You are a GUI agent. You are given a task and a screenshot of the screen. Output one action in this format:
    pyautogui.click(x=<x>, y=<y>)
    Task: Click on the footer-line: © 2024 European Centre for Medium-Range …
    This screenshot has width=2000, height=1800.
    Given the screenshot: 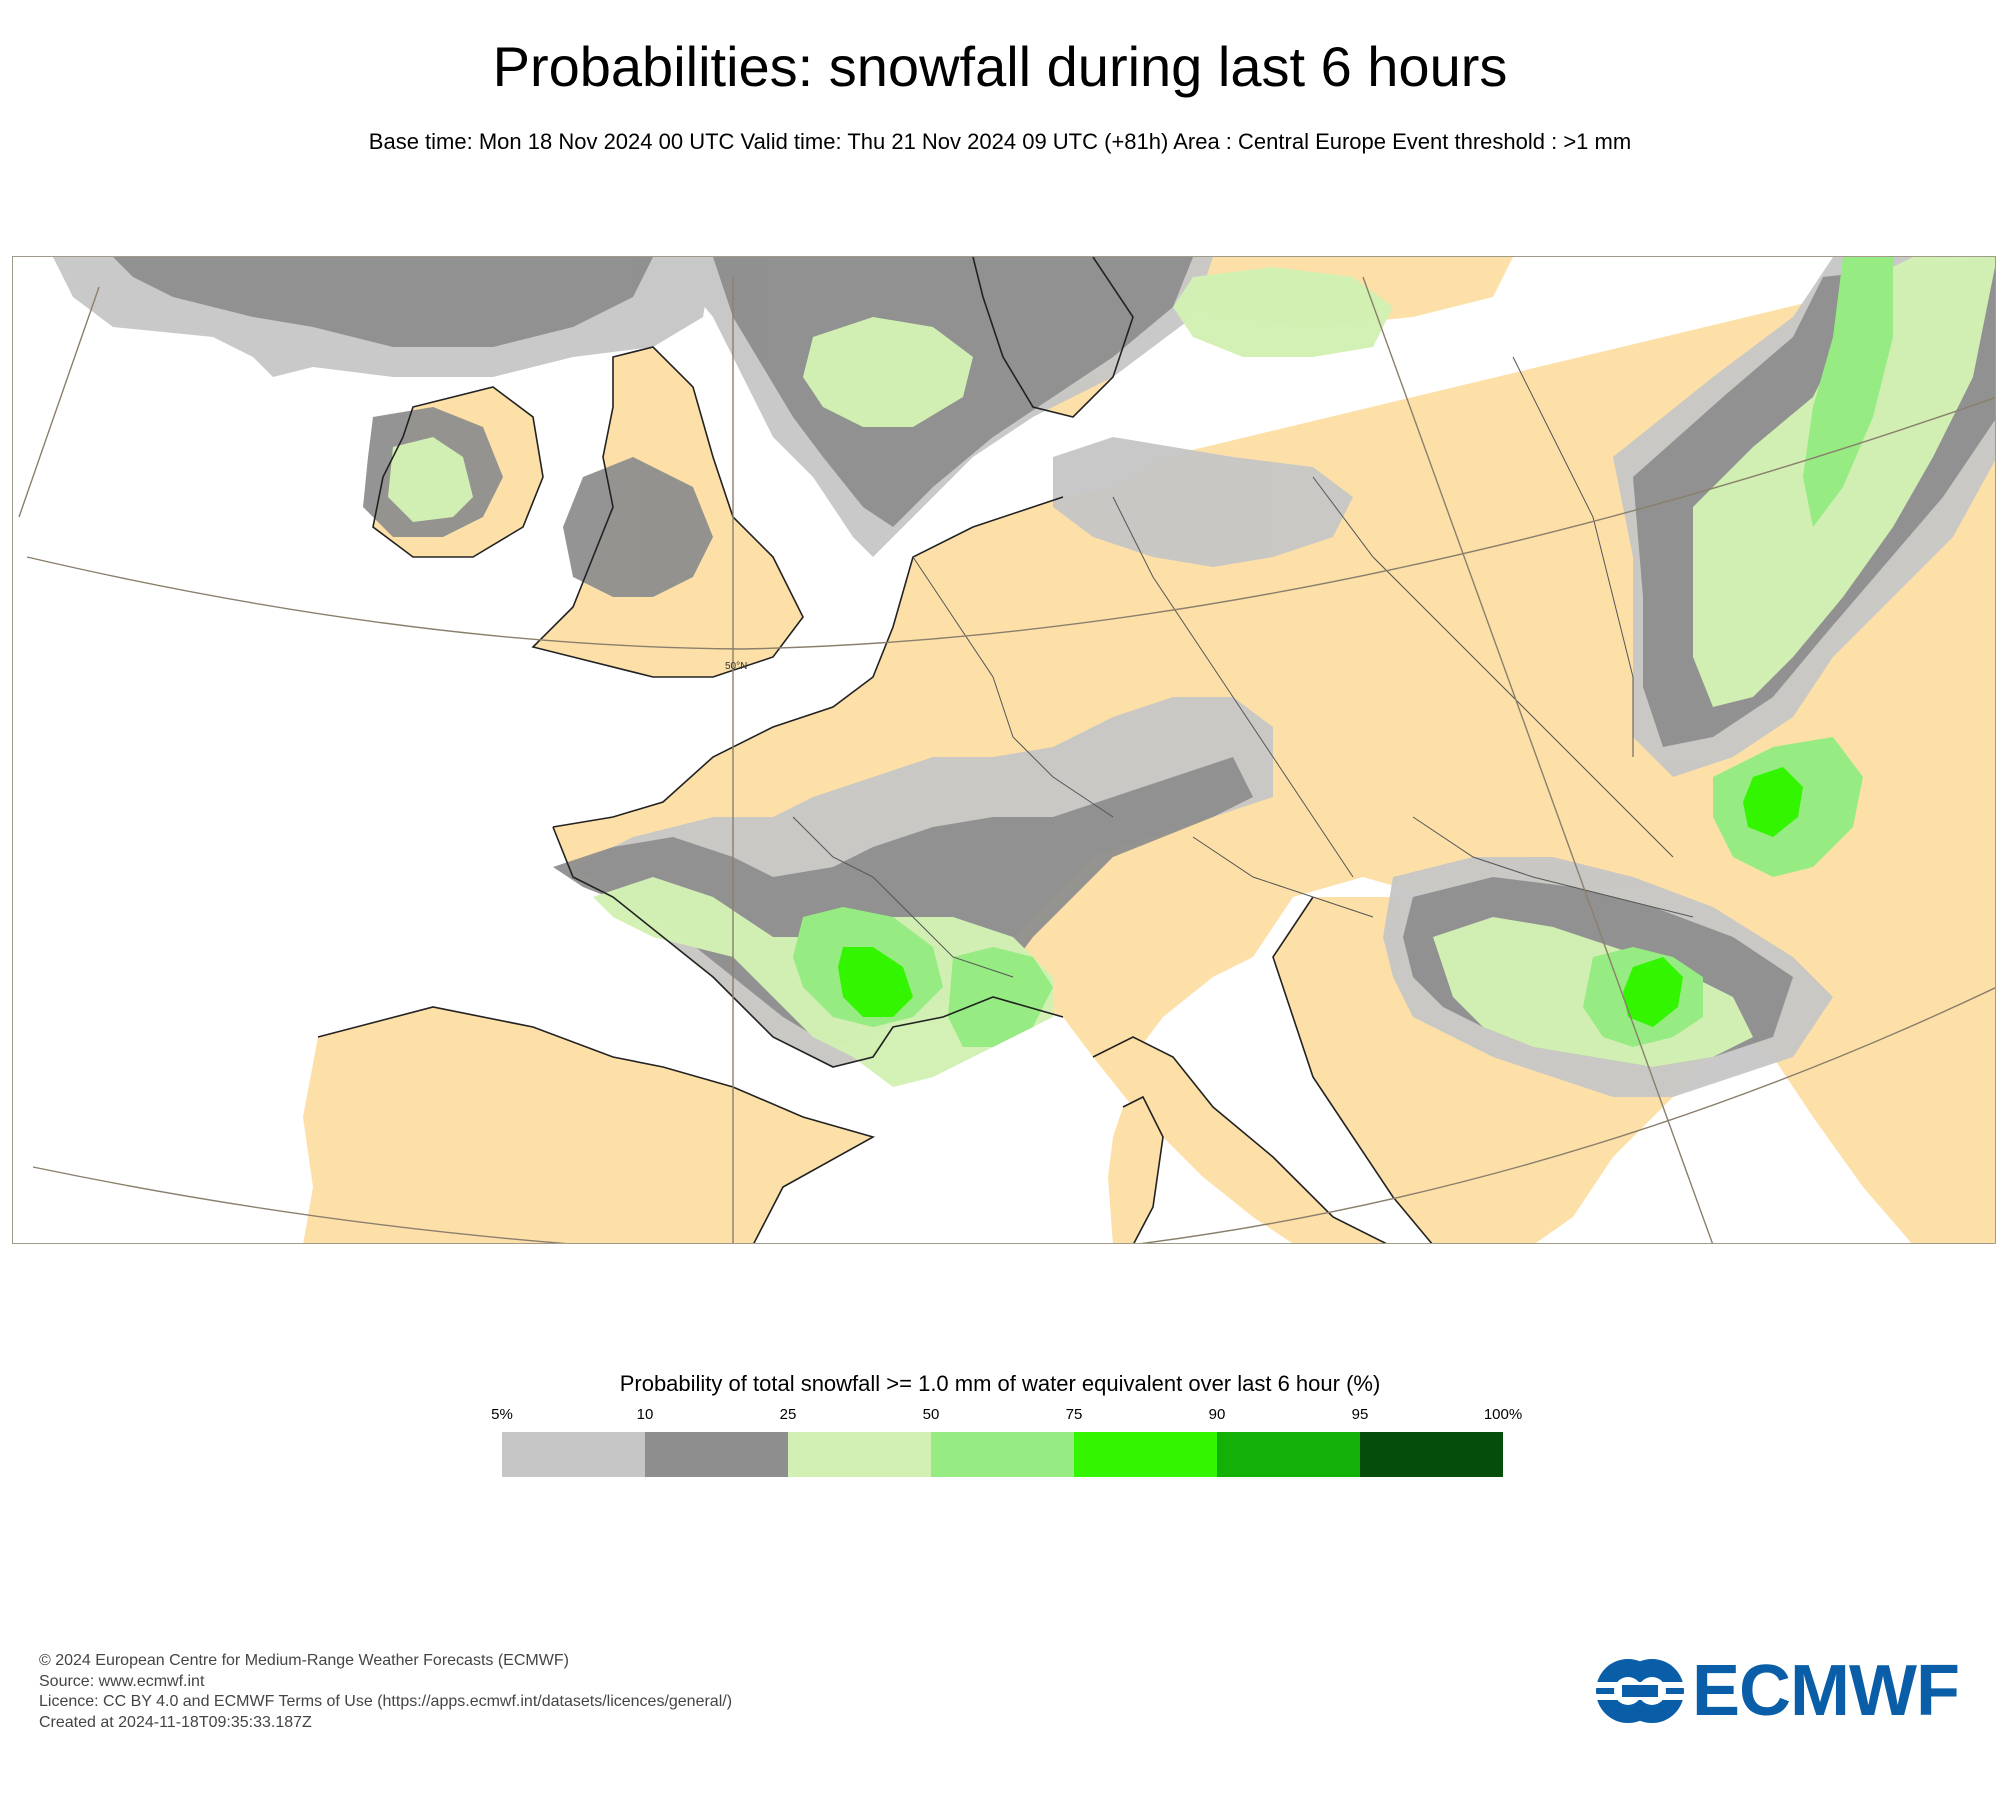 What is the action you would take?
    pyautogui.click(x=304, y=1660)
    